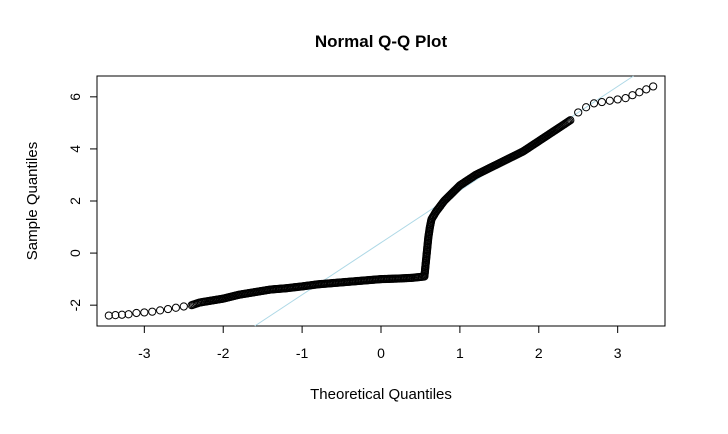  What do you see at coordinates (32, 201) in the screenshot?
I see `y-axis-label: Sample Quantiles` at bounding box center [32, 201].